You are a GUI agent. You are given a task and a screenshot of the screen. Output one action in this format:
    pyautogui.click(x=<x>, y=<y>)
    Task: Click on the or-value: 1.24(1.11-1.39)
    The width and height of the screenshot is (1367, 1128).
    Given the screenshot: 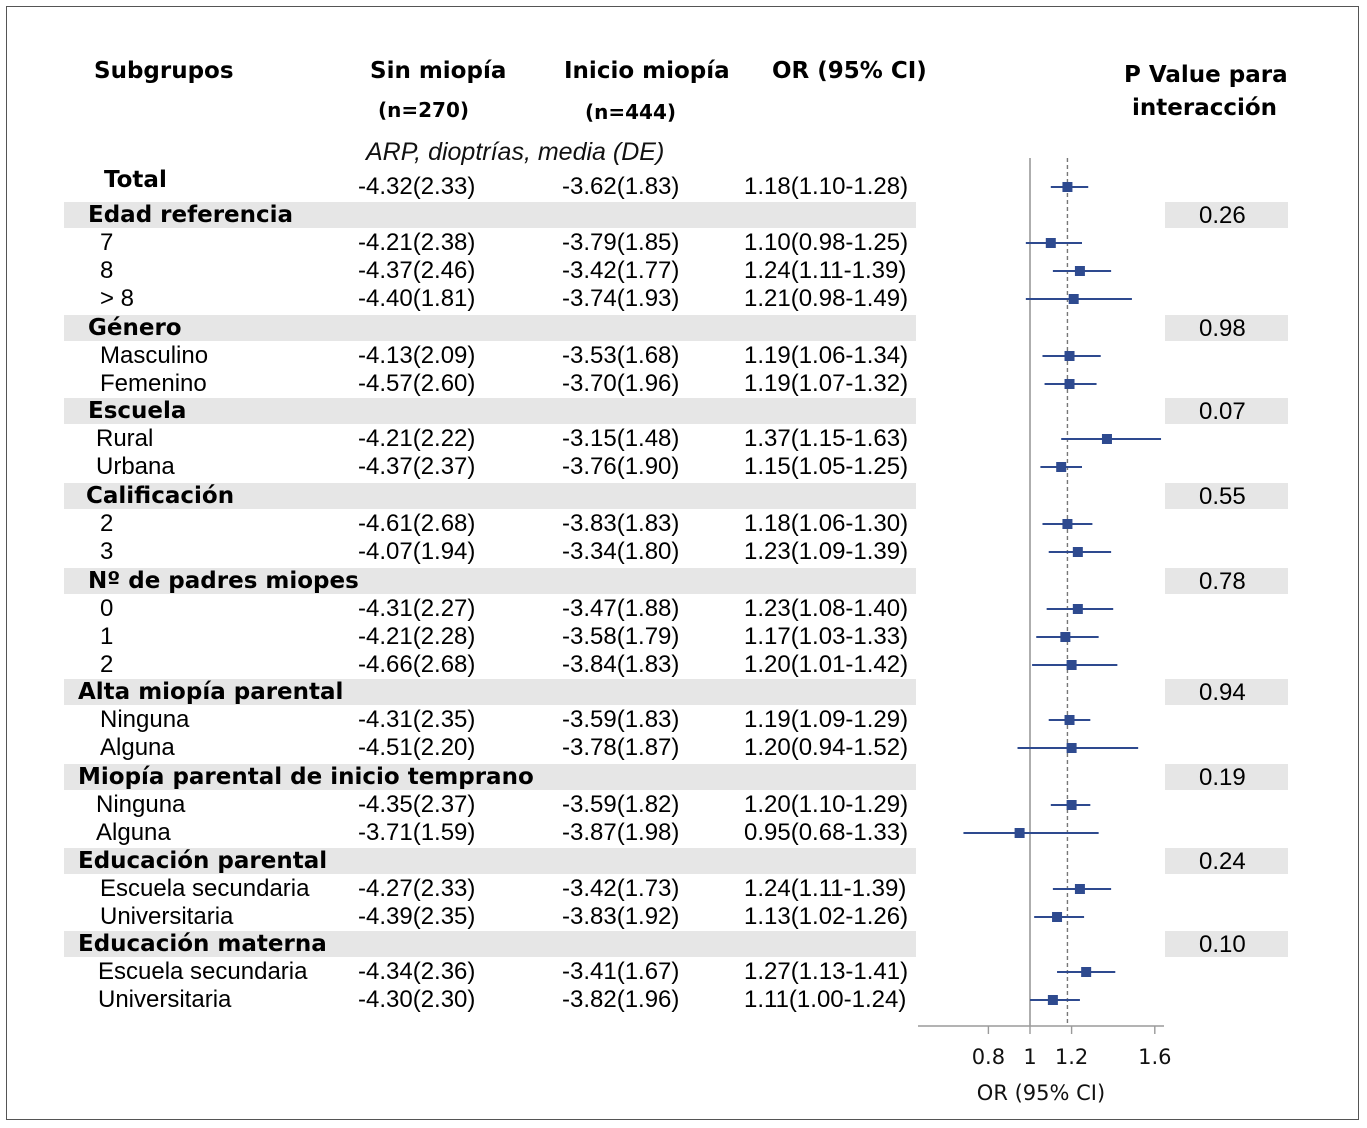 What is the action you would take?
    pyautogui.click(x=825, y=888)
    